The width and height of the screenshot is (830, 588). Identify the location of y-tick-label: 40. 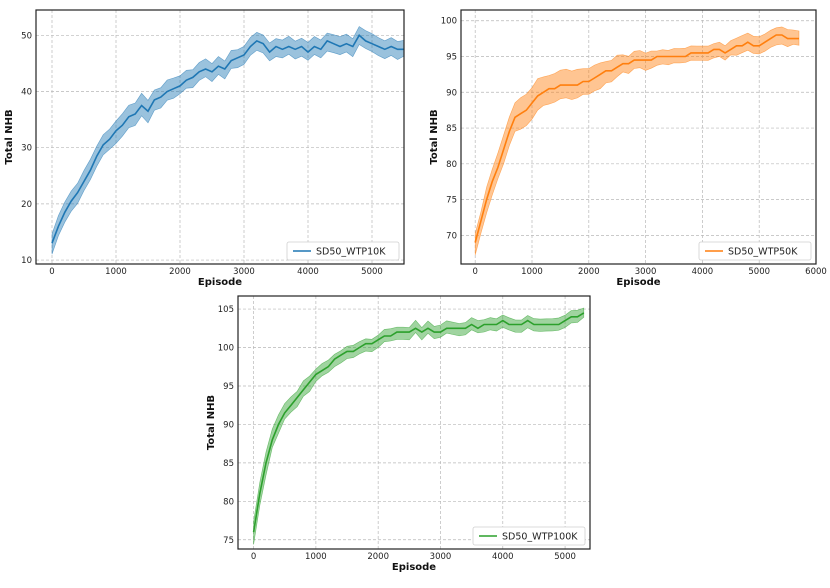
(26, 92).